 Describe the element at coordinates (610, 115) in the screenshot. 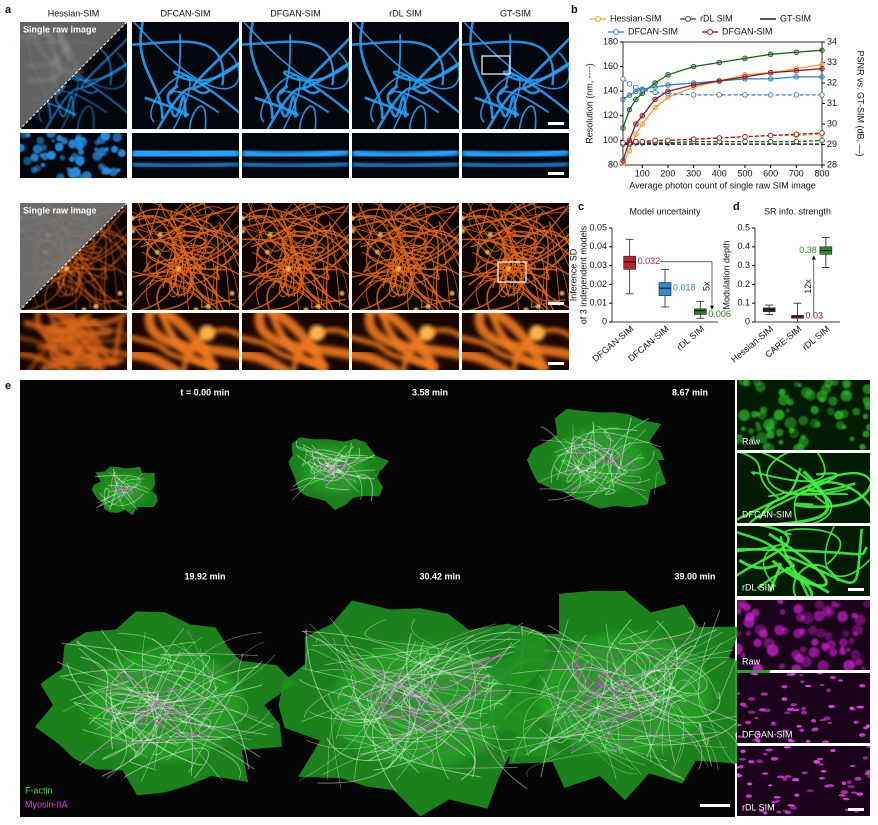

I see `y-tick-label: 120` at that location.